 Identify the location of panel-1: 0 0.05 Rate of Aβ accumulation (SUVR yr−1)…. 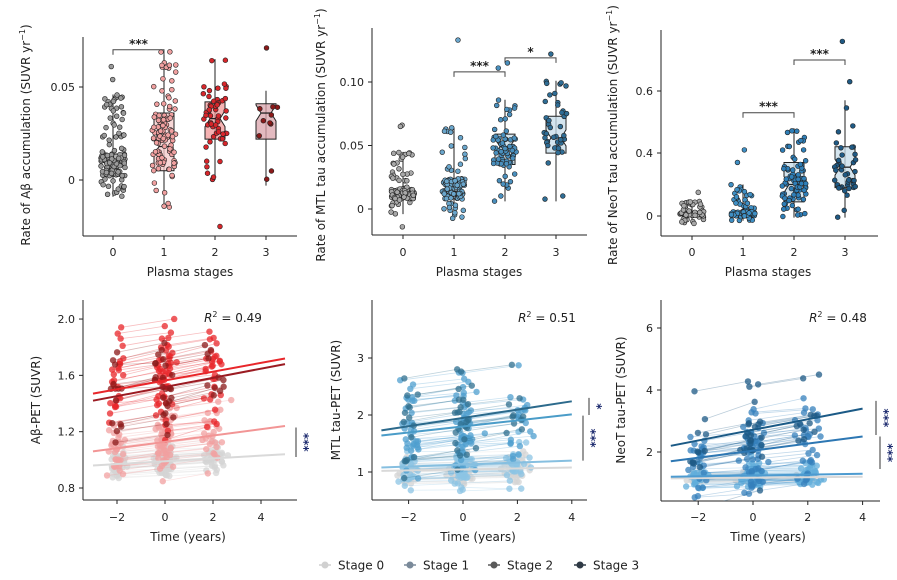
(157, 151).